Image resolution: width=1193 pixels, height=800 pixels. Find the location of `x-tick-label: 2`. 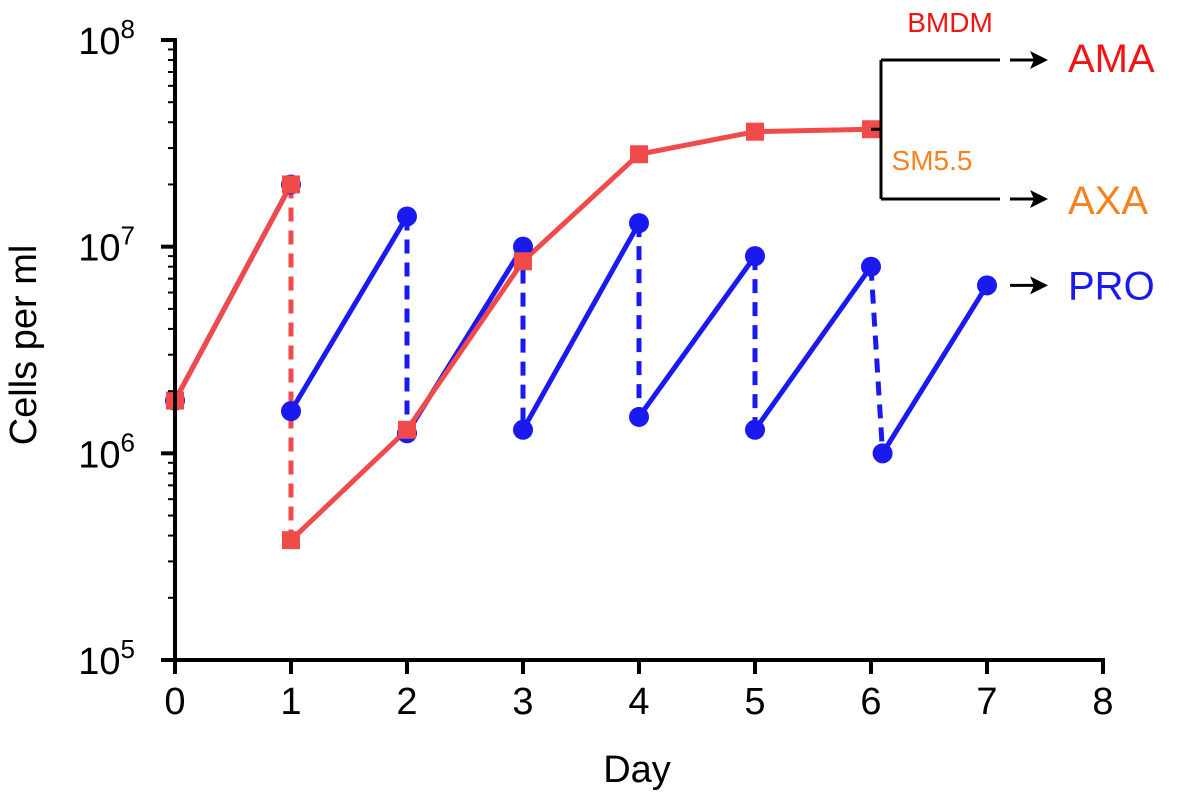

x-tick-label: 2 is located at coordinates (406, 702).